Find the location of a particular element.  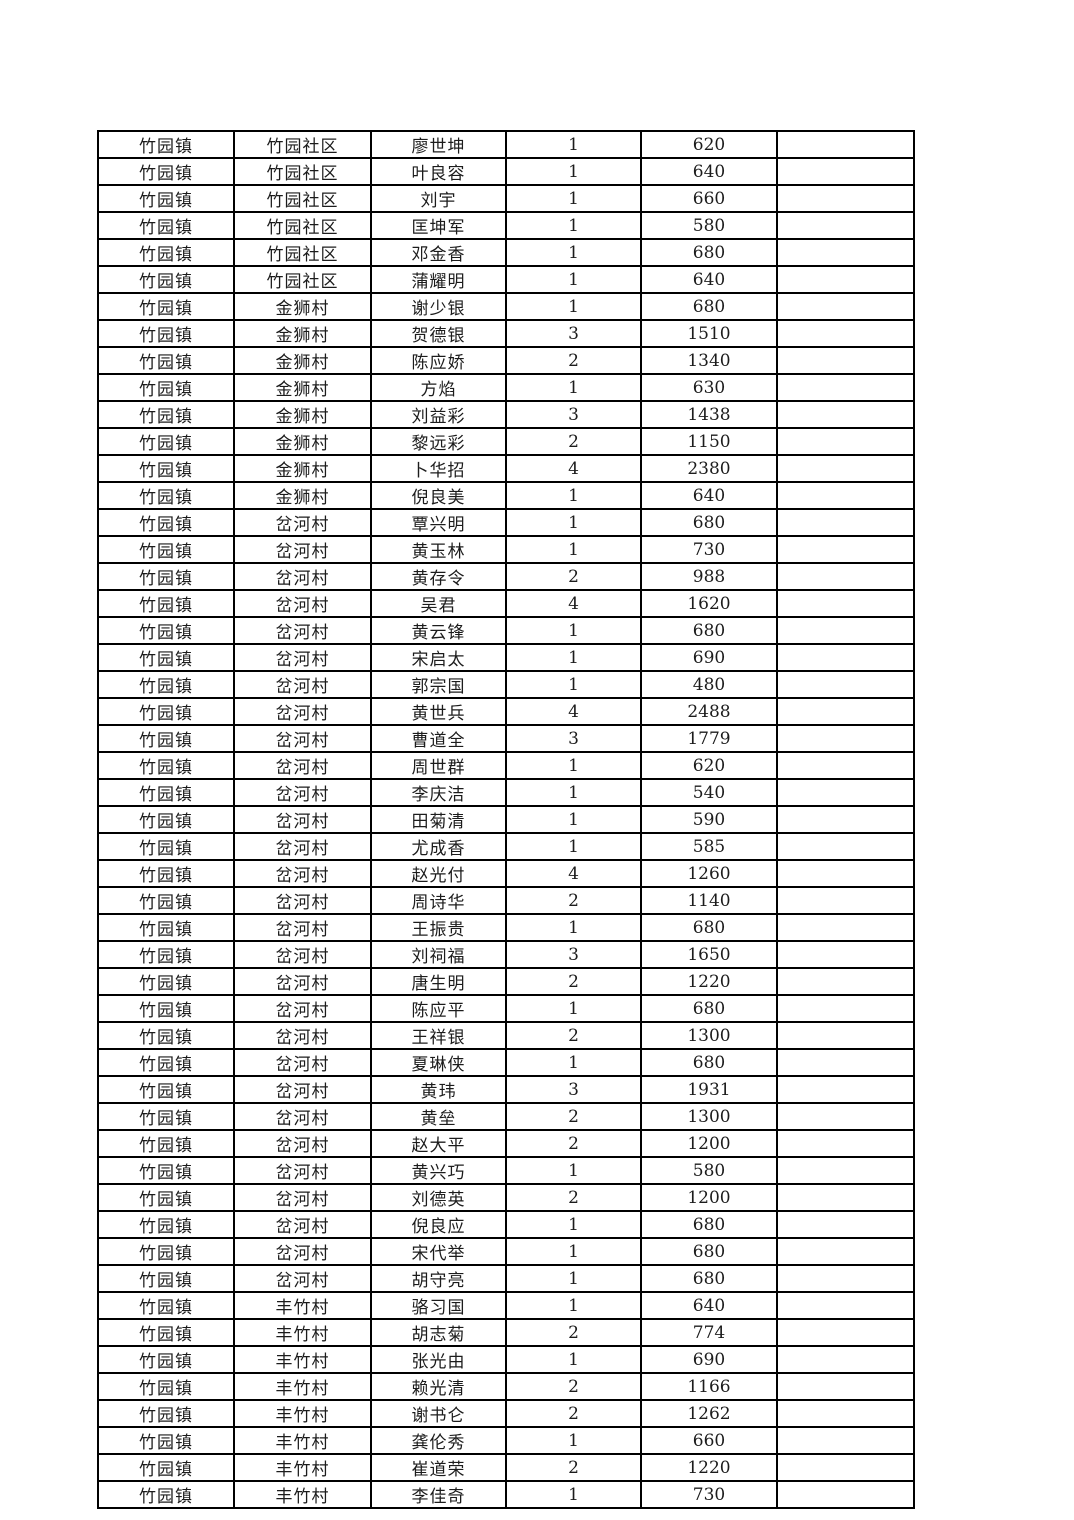

cell-person: 卜华招 is located at coordinates (438, 468).